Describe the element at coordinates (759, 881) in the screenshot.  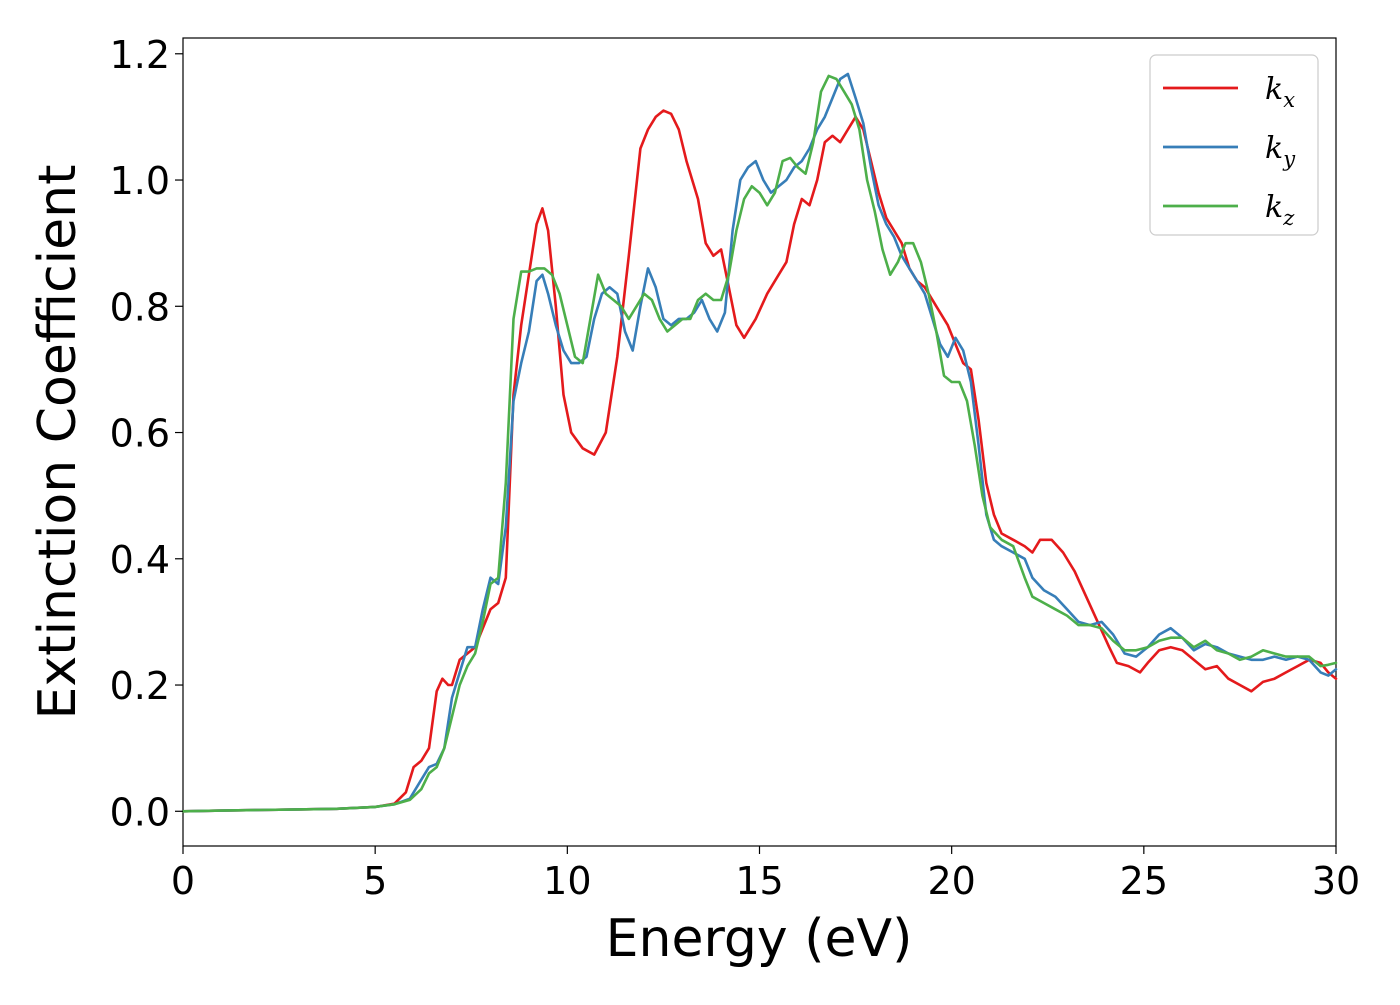
I see `x-tick-label: 15` at that location.